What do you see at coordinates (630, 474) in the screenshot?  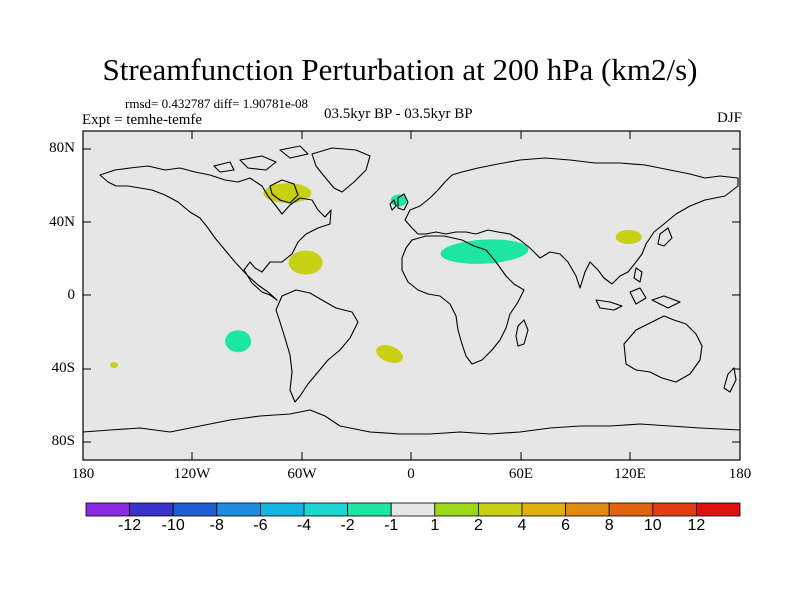 I see `x-label-120e: 120E` at bounding box center [630, 474].